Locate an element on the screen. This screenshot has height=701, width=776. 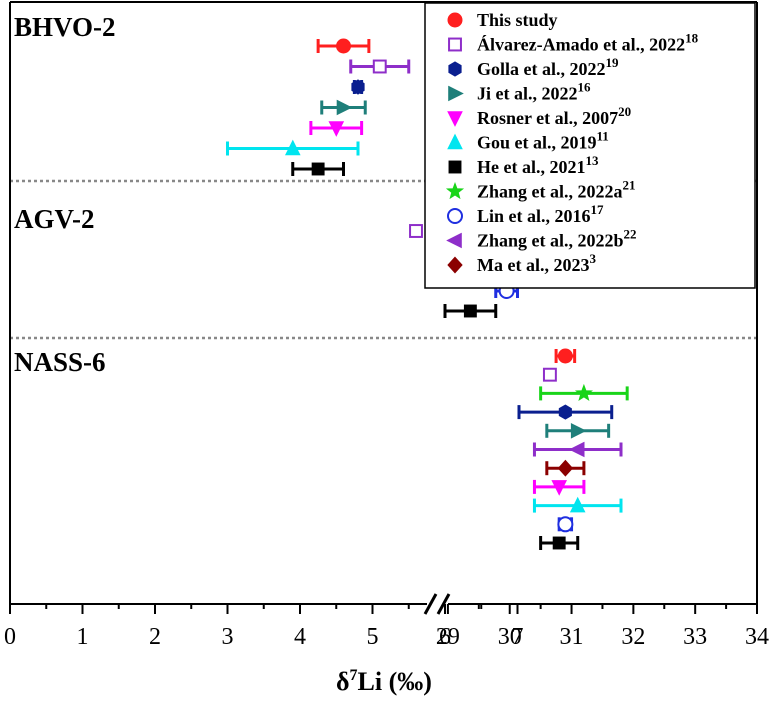
legend-item-ma: Ma et al., 20233 is located at coordinates (521, 263).